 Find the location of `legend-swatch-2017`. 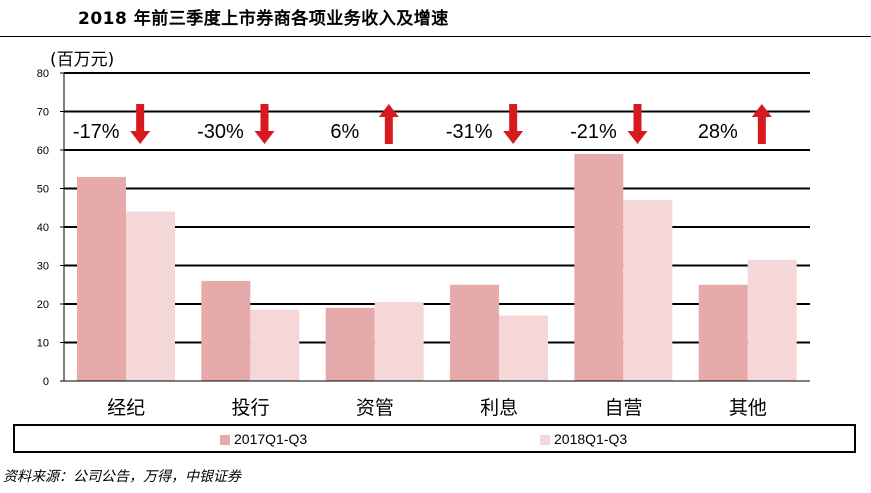

legend-swatch-2017 is located at coordinates (225, 440).